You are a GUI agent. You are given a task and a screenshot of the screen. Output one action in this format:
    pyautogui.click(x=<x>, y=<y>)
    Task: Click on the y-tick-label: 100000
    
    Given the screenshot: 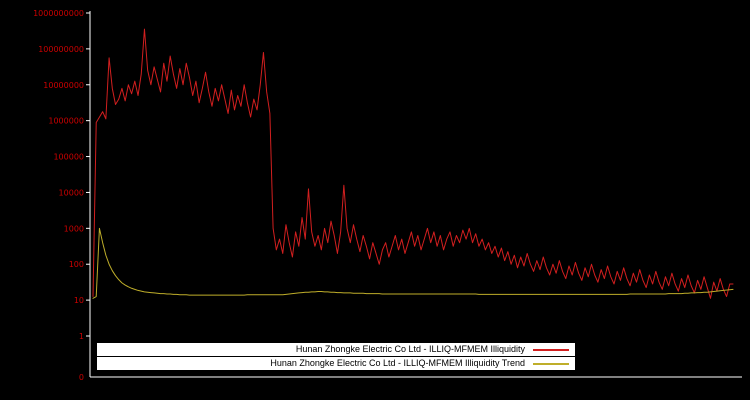 What is the action you would take?
    pyautogui.click(x=68, y=157)
    